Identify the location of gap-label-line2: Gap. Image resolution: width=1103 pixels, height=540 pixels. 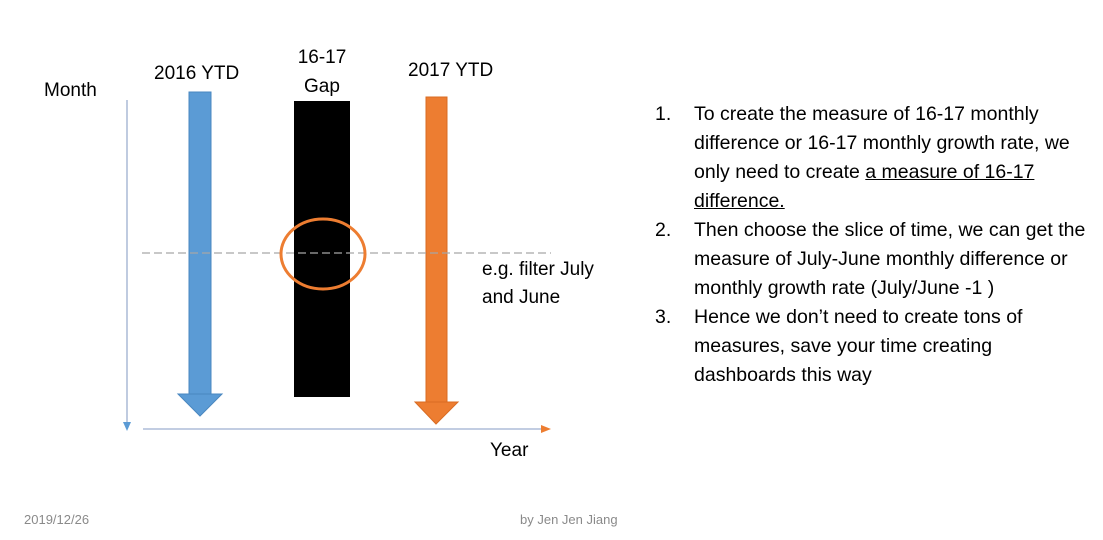
(322, 86).